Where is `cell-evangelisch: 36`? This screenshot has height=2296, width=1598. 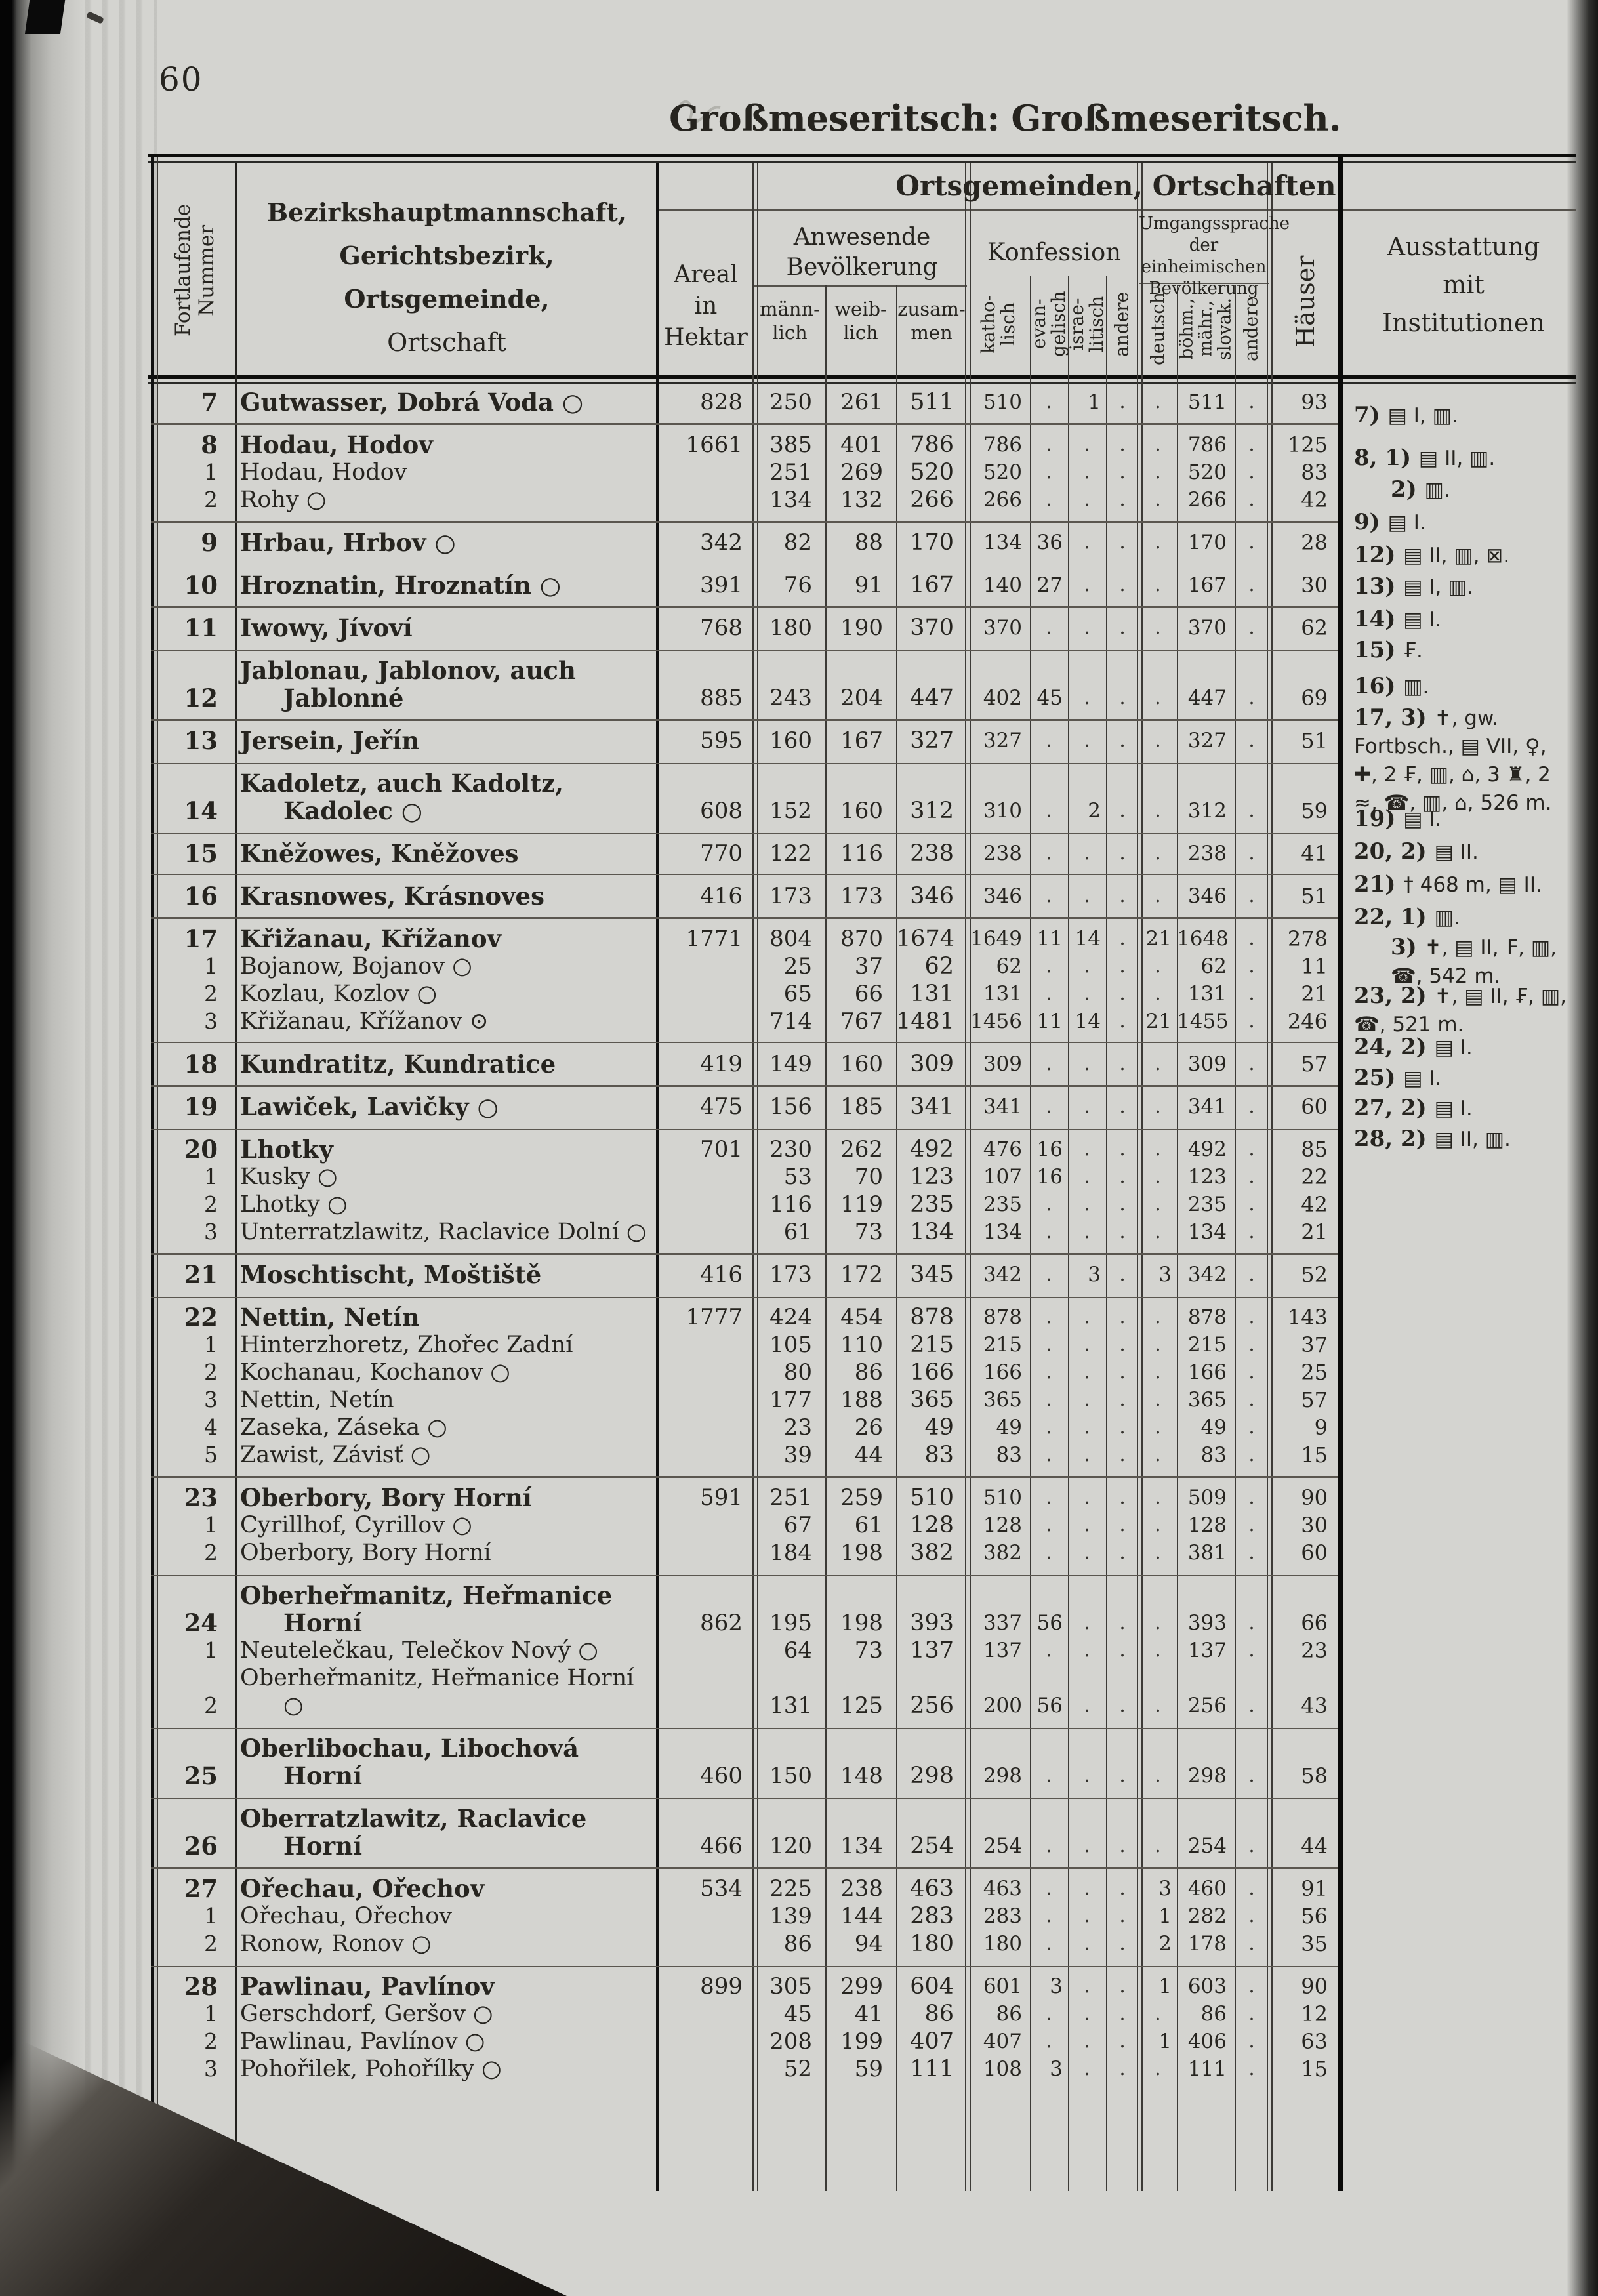
cell-evangelisch: 36 is located at coordinates (1049, 542).